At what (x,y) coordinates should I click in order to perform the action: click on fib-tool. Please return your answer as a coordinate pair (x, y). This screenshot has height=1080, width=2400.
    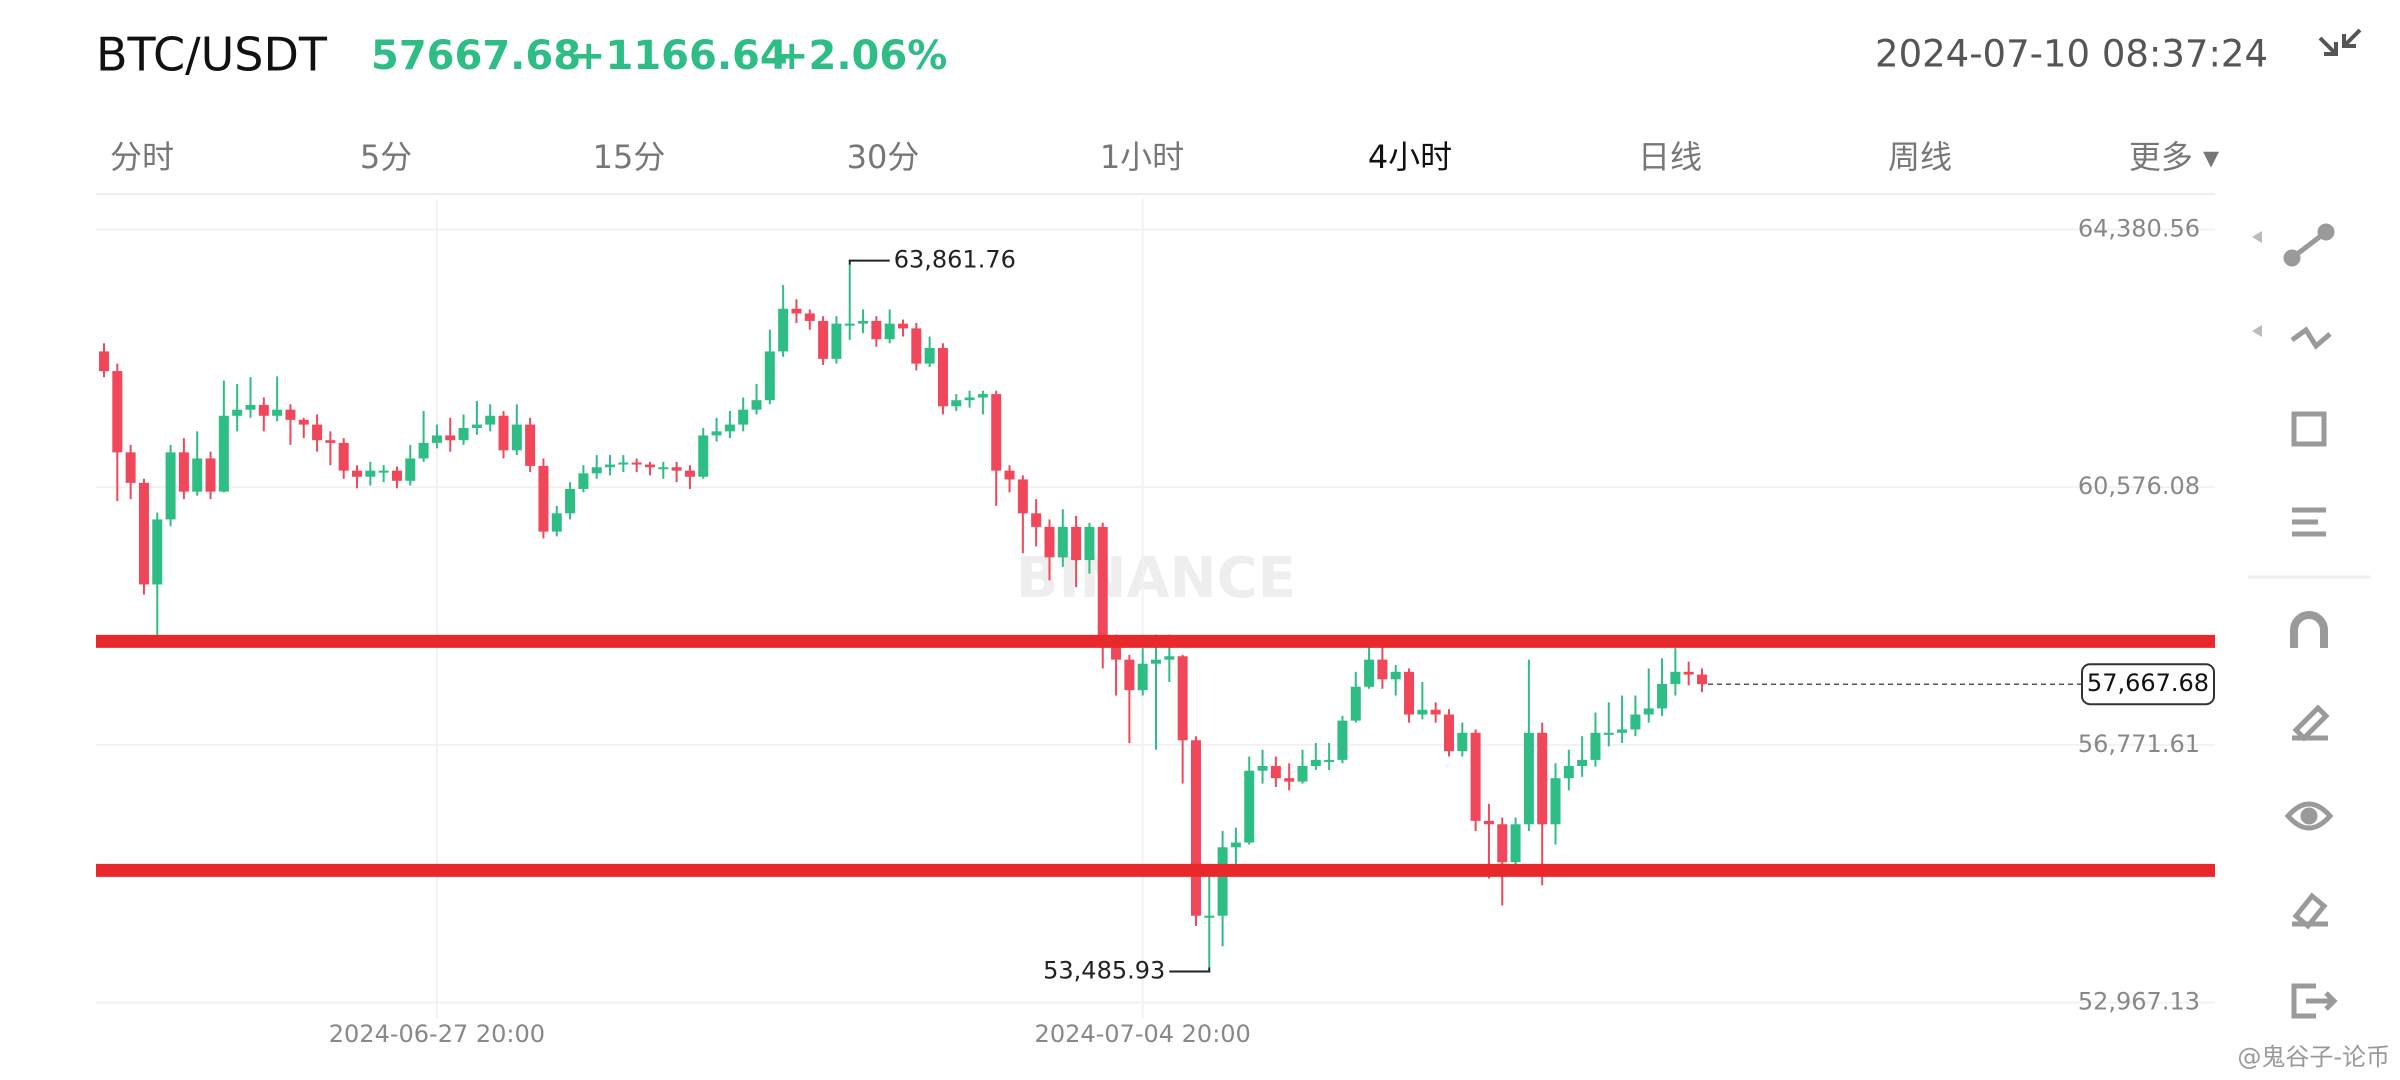
    Looking at the image, I should click on (2309, 522).